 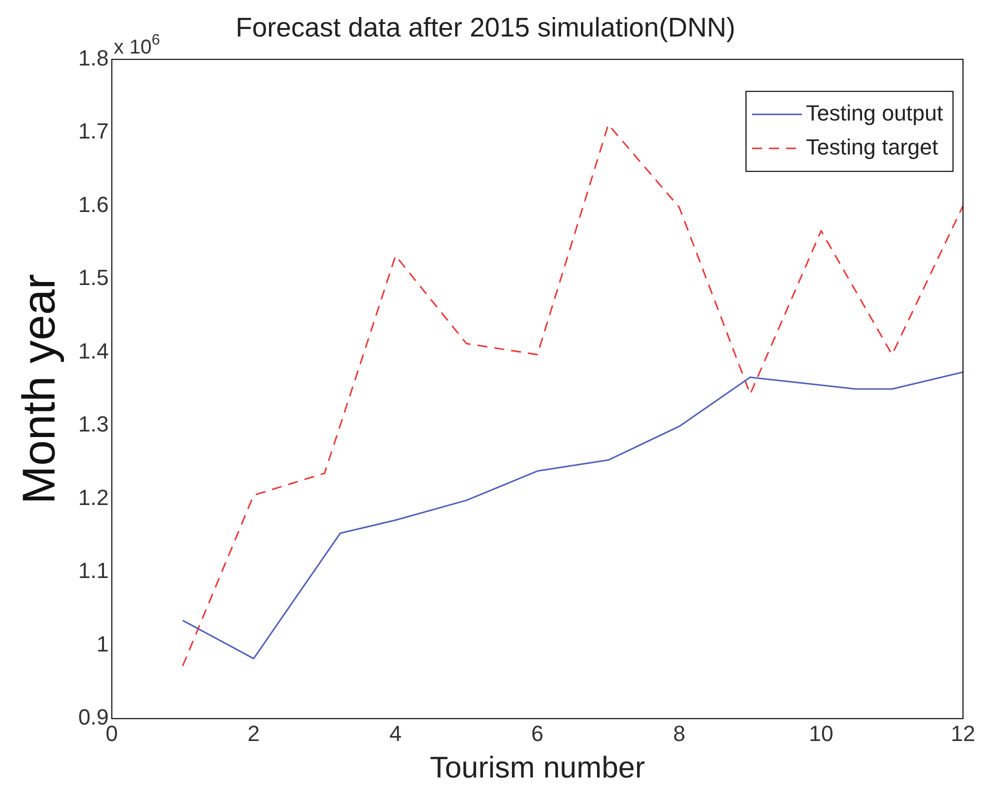 What do you see at coordinates (93, 497) in the screenshot?
I see `y-tick-label: 1.2` at bounding box center [93, 497].